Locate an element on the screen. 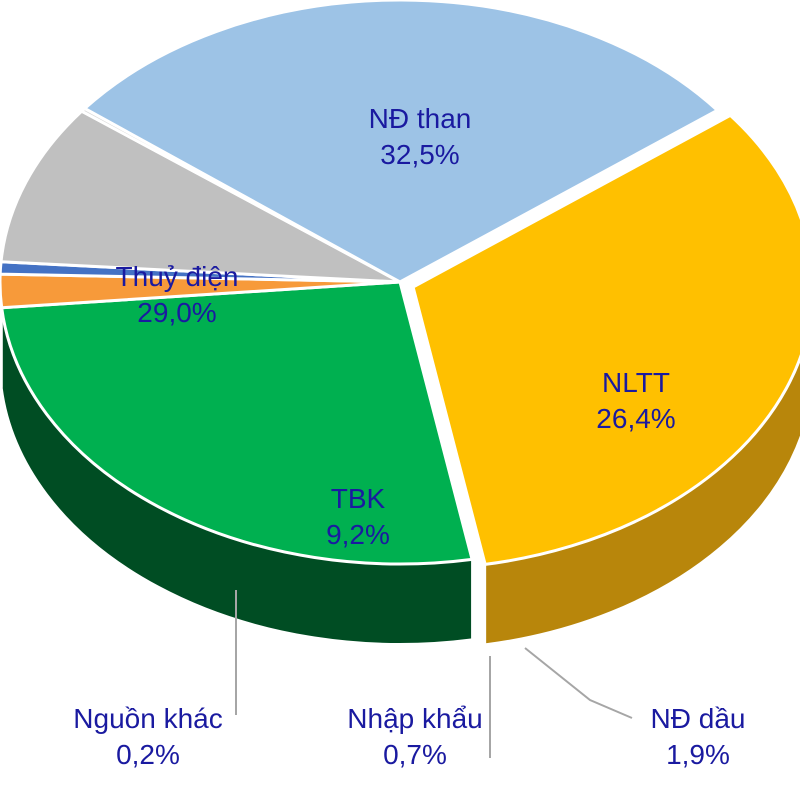 The width and height of the screenshot is (800, 802). slice-name-3: NĐ dầu is located at coordinates (698, 718).